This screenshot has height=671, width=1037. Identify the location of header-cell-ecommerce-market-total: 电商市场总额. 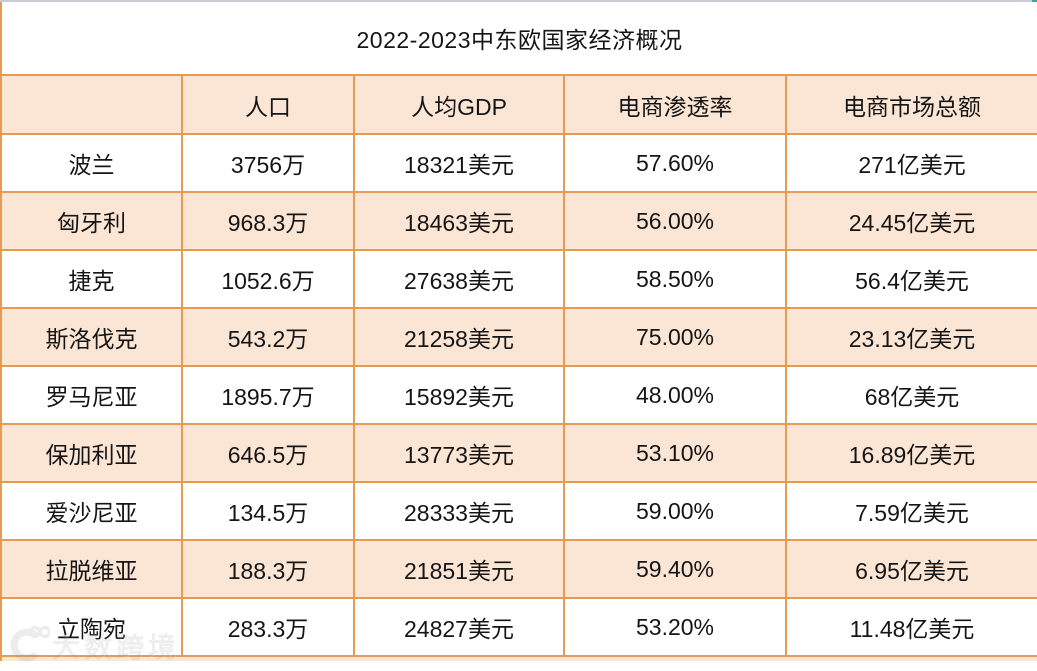
(910, 104).